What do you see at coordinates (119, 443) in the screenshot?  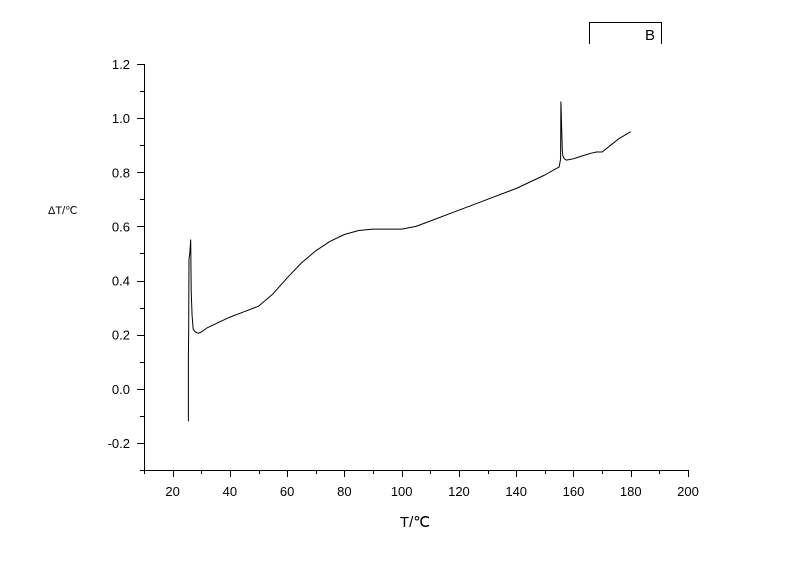 I see `y-tick-label: -0.2` at bounding box center [119, 443].